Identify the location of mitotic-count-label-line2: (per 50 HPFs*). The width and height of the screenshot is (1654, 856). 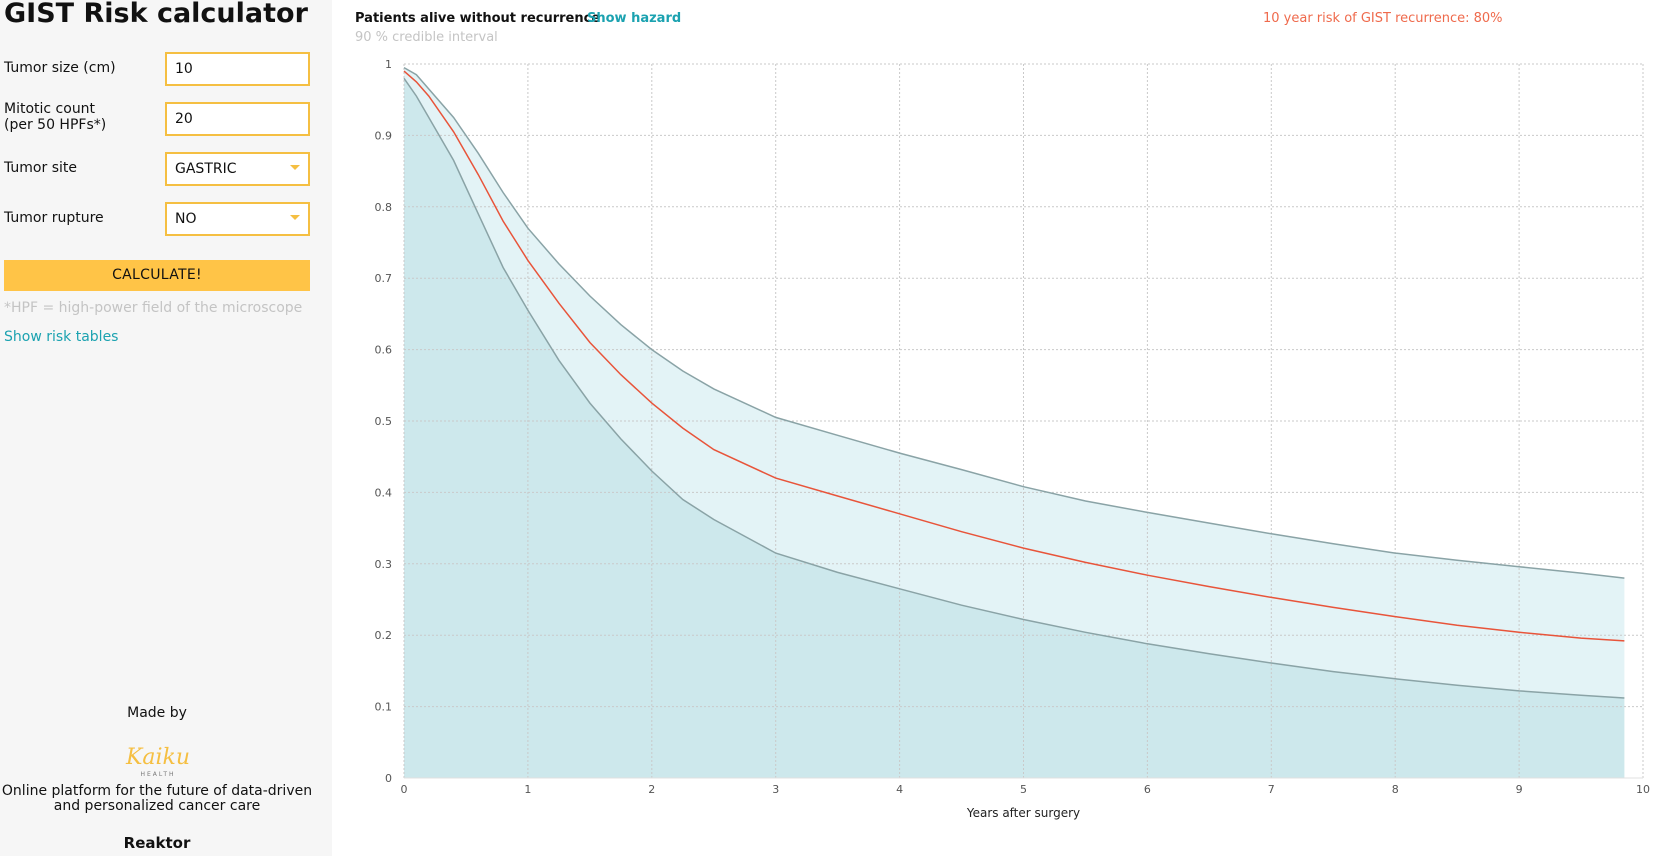
(55, 125).